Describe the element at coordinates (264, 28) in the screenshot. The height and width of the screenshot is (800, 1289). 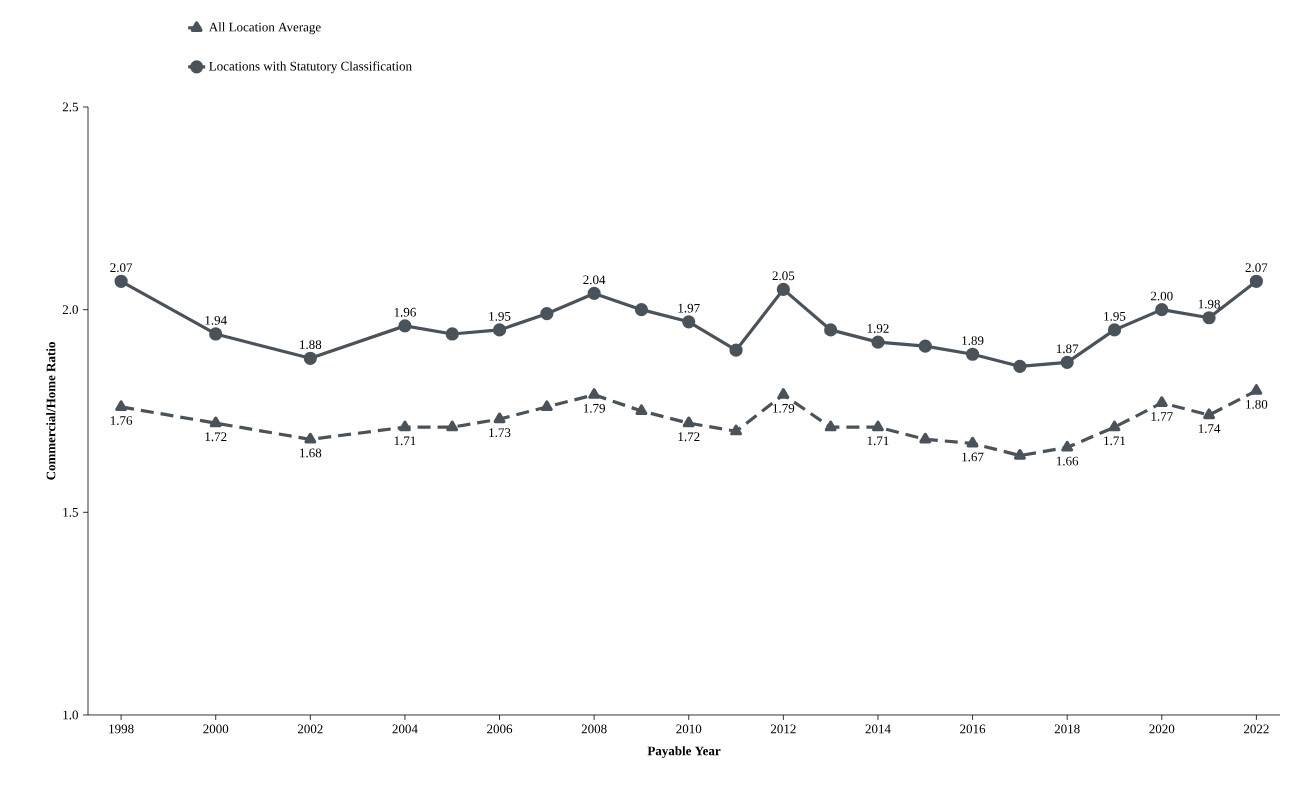
I see `legend-label: All Location Average` at that location.